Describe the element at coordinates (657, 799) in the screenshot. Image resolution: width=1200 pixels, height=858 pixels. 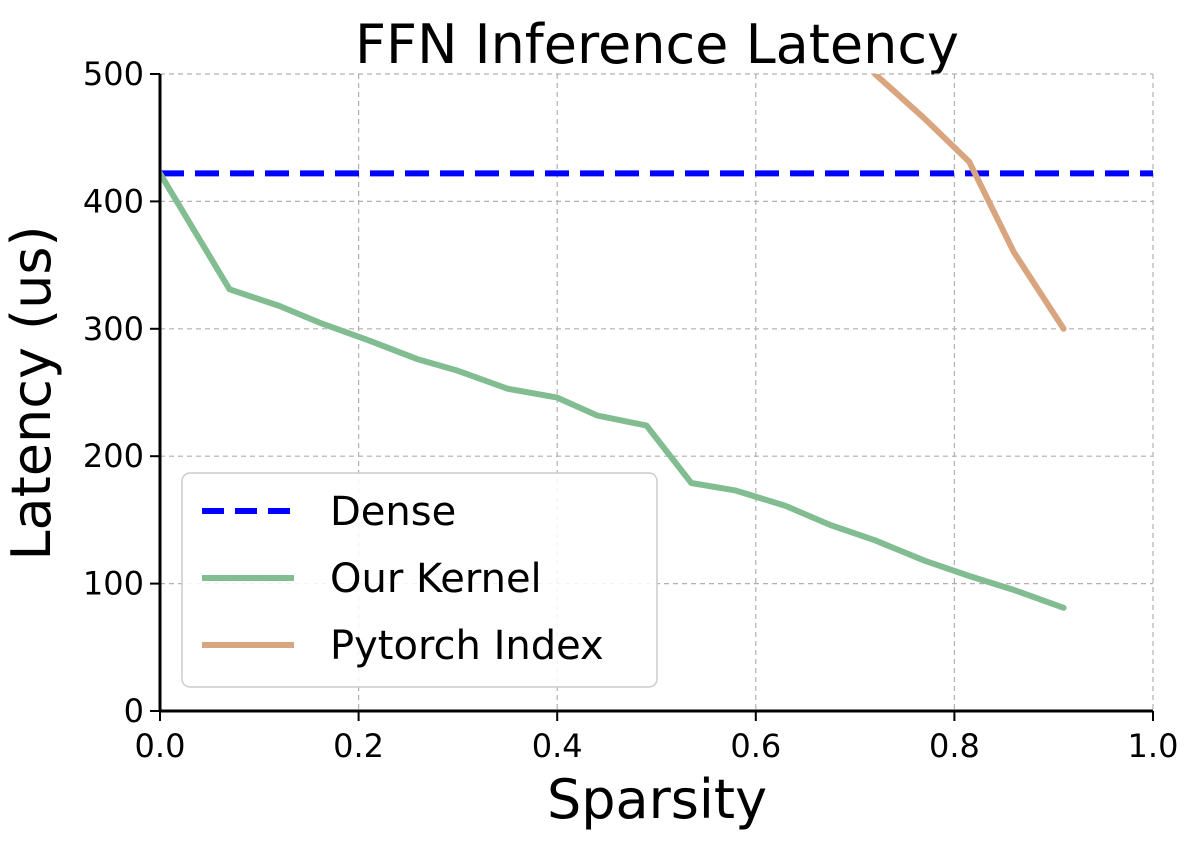
I see `x-axis-label: Sparsity` at that location.